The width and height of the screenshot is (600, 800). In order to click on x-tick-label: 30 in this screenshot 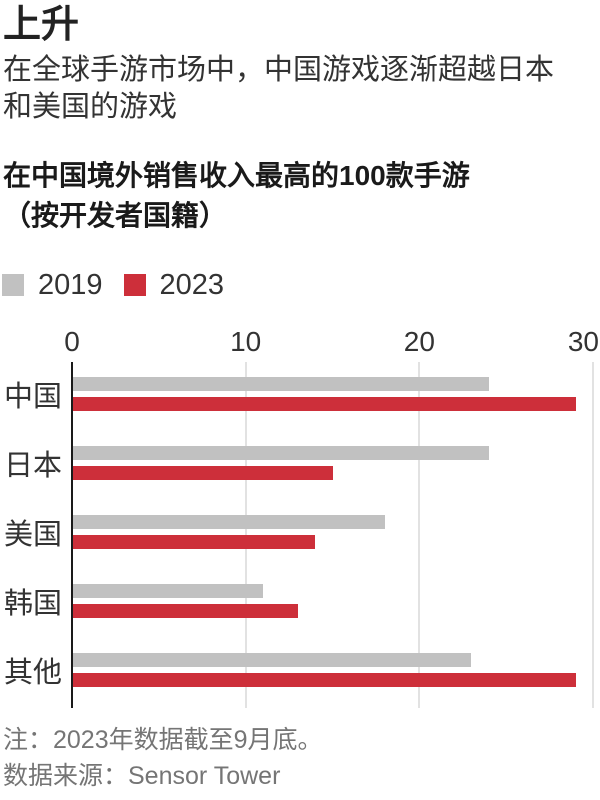, I will do `click(583, 341)`.